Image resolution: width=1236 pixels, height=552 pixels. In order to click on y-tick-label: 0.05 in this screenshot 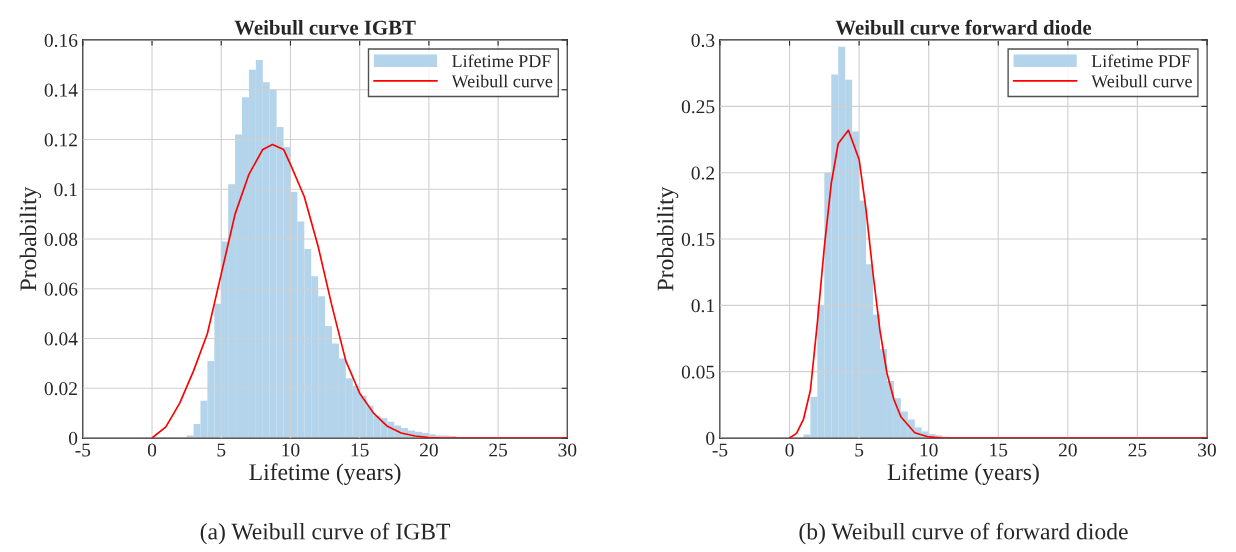, I will do `click(698, 372)`.